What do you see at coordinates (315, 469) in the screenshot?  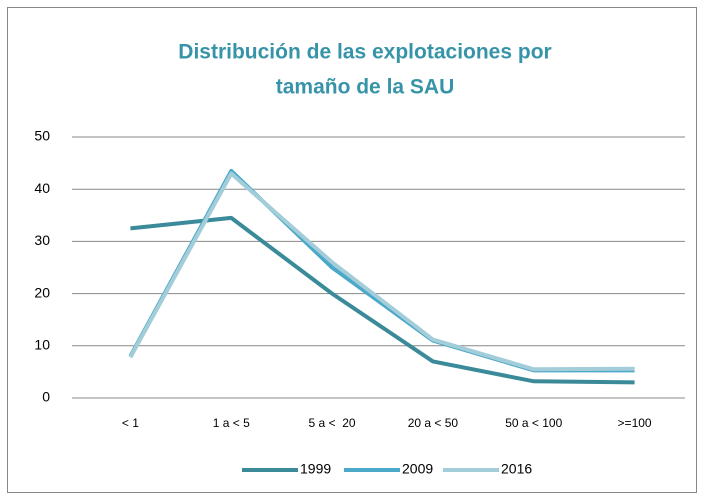 I see `legend-label: 1999` at bounding box center [315, 469].